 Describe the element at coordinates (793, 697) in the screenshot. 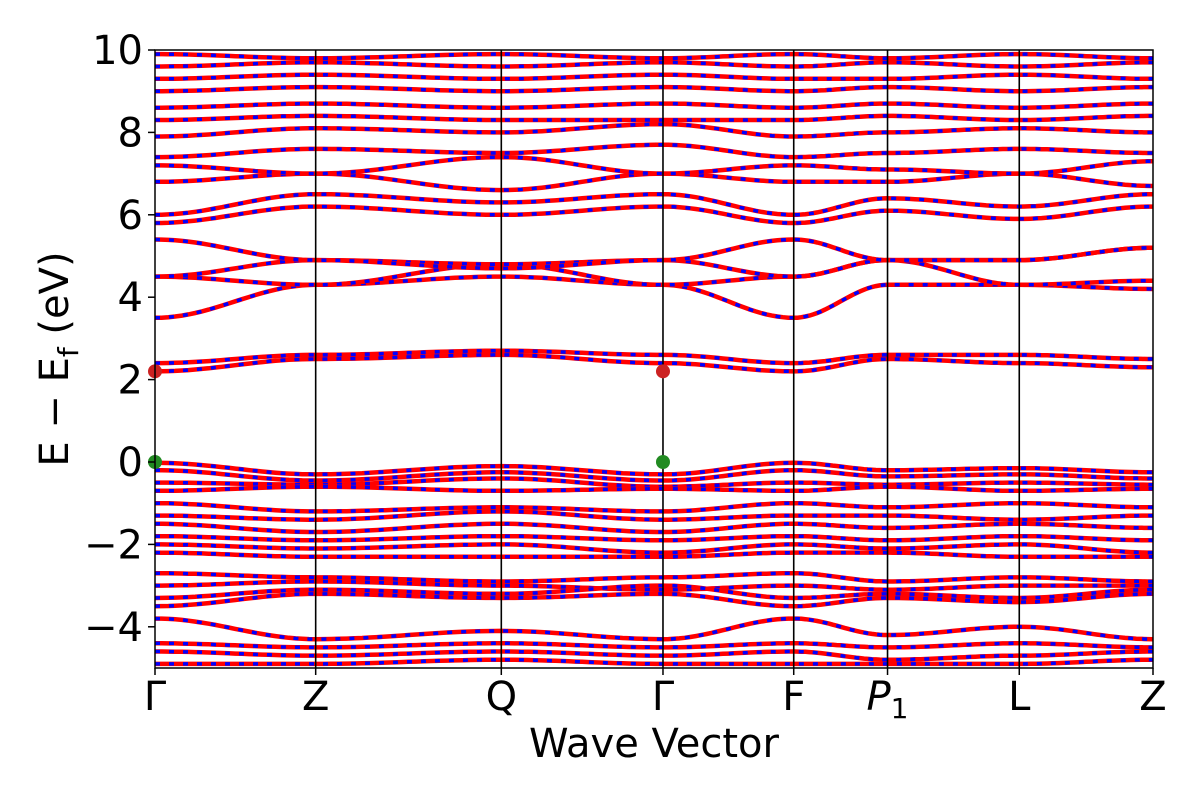

I see `x-tick-label: F` at that location.